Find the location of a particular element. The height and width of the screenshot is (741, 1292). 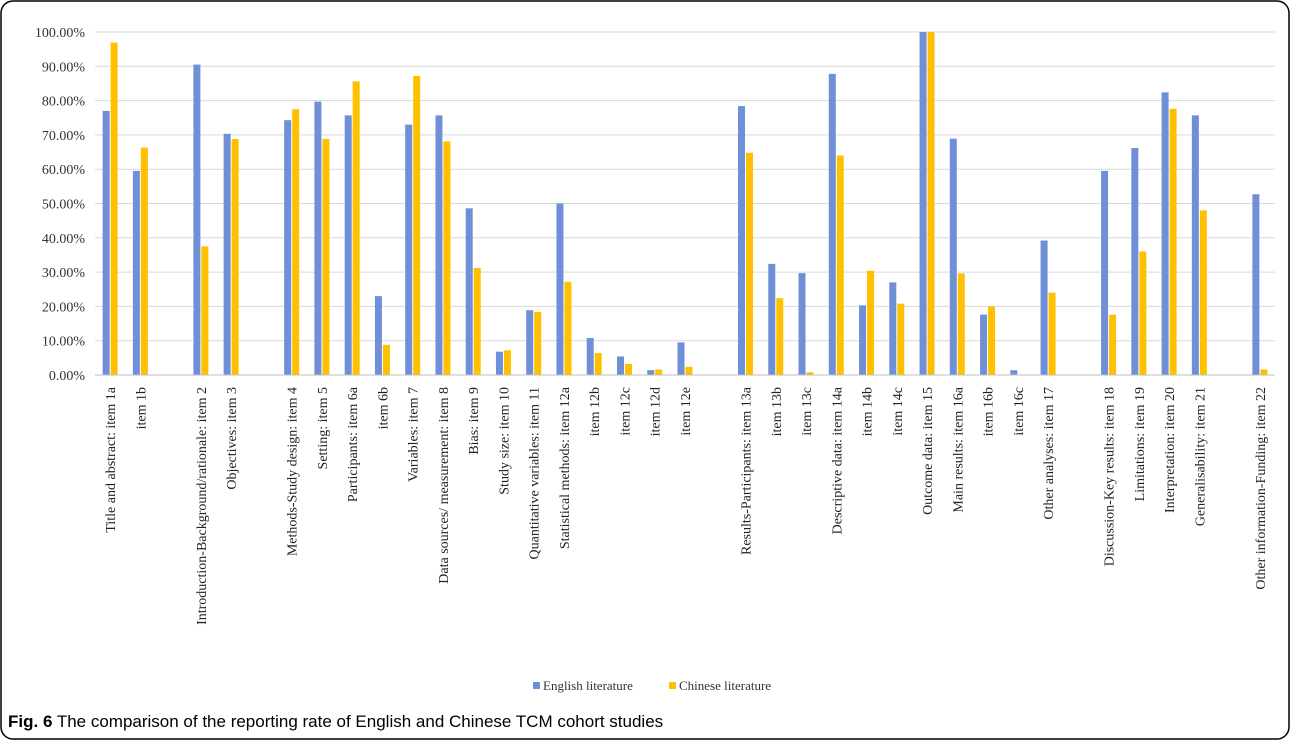

x-tick-label: Generalisability: item 21 is located at coordinates (1200, 456).